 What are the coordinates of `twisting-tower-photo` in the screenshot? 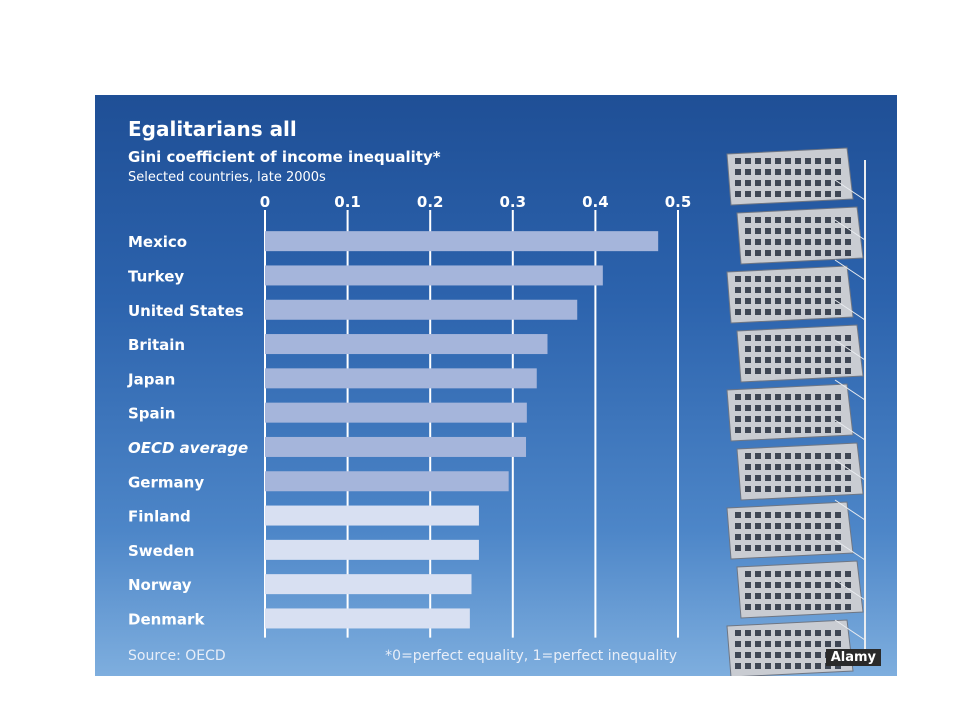 It's located at (796, 411).